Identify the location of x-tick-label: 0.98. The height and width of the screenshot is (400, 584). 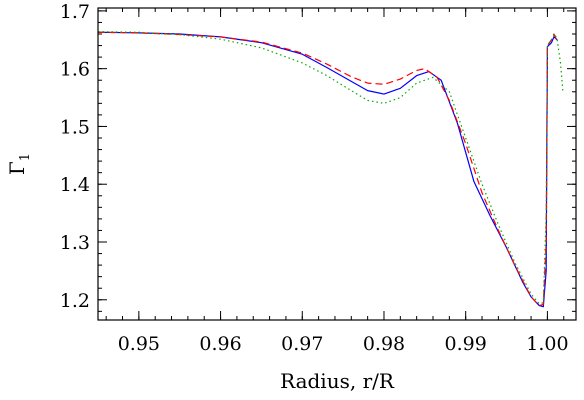
(384, 344).